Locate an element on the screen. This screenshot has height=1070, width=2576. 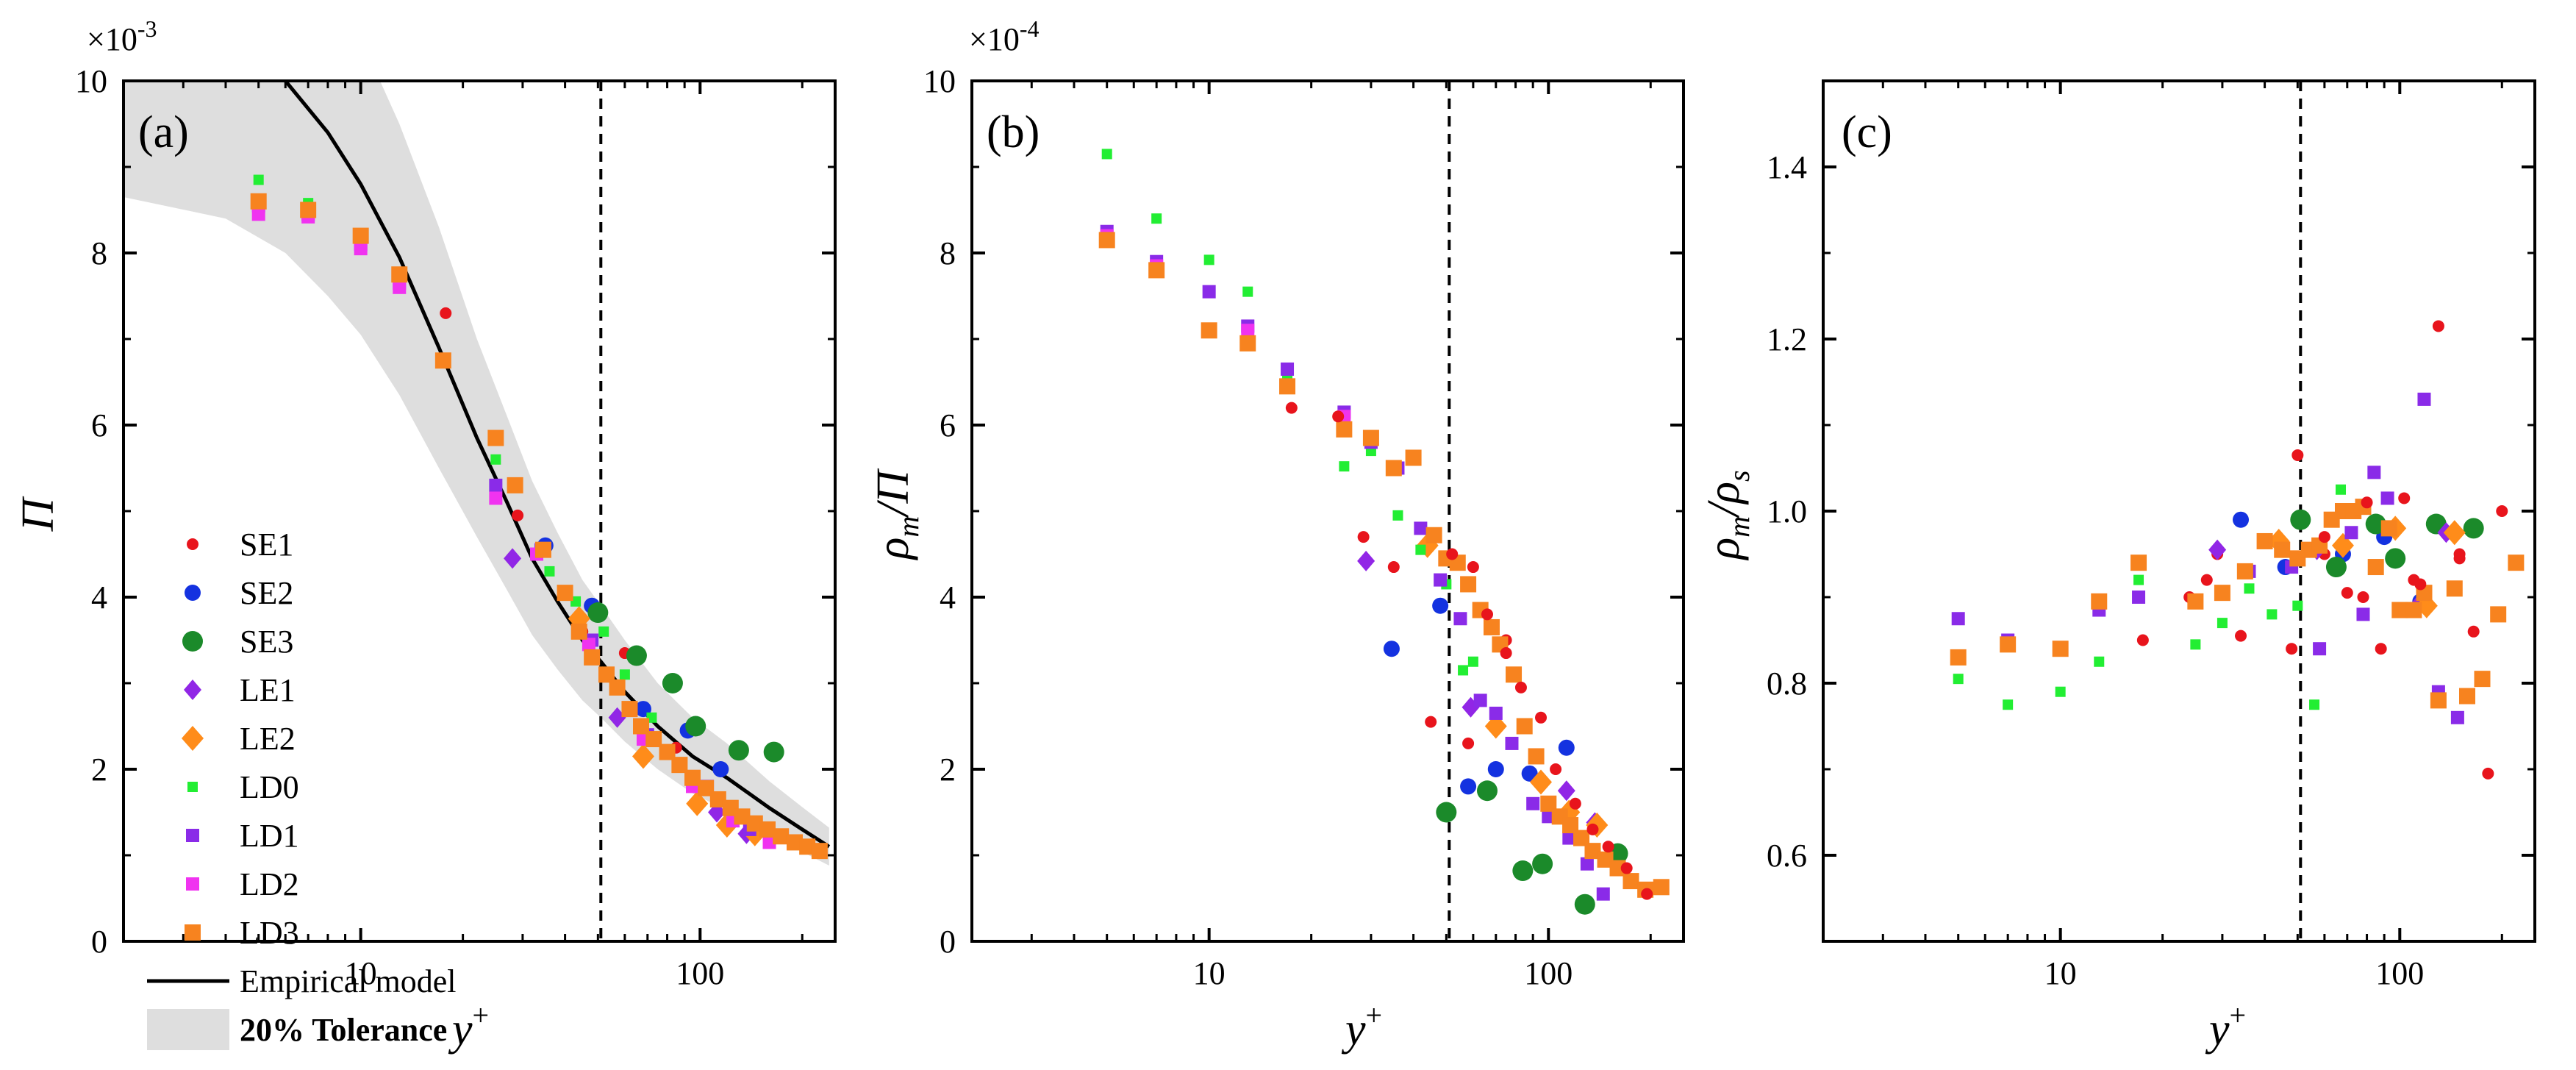
legend-label-se1: SE1 is located at coordinates (266, 545).